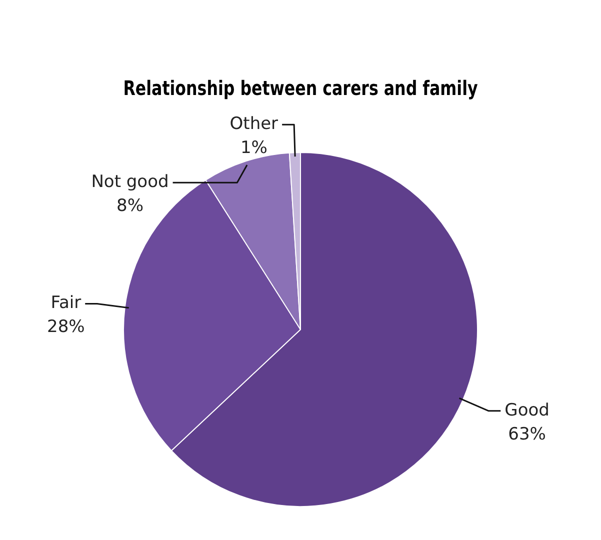 The width and height of the screenshot is (601, 540). What do you see at coordinates (300, 89) in the screenshot?
I see `chart-title: Relationship between carers and family` at bounding box center [300, 89].